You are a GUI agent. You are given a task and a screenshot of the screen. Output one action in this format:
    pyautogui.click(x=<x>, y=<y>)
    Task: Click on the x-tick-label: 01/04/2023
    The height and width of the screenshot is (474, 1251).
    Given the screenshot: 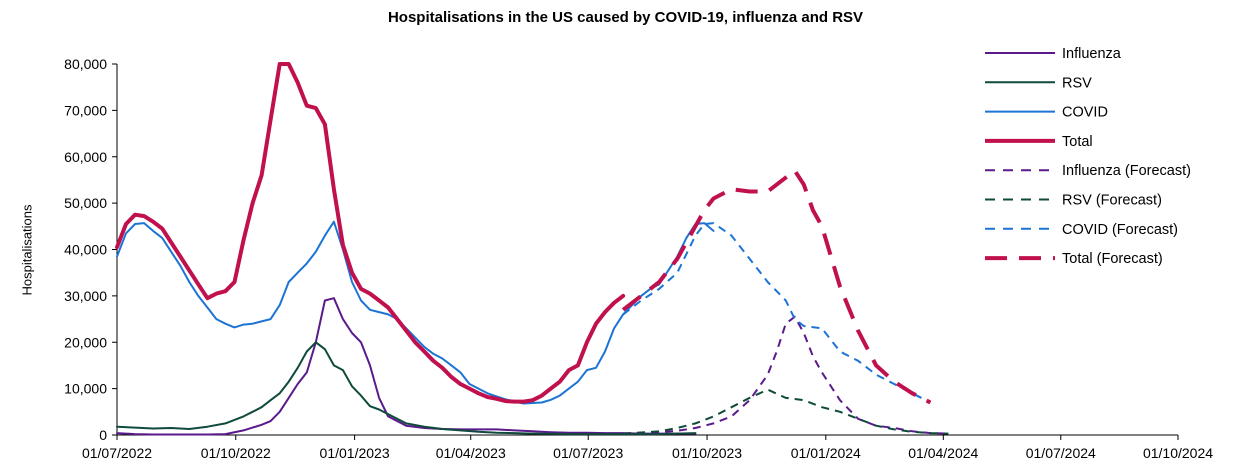 What is the action you would take?
    pyautogui.click(x=471, y=453)
    